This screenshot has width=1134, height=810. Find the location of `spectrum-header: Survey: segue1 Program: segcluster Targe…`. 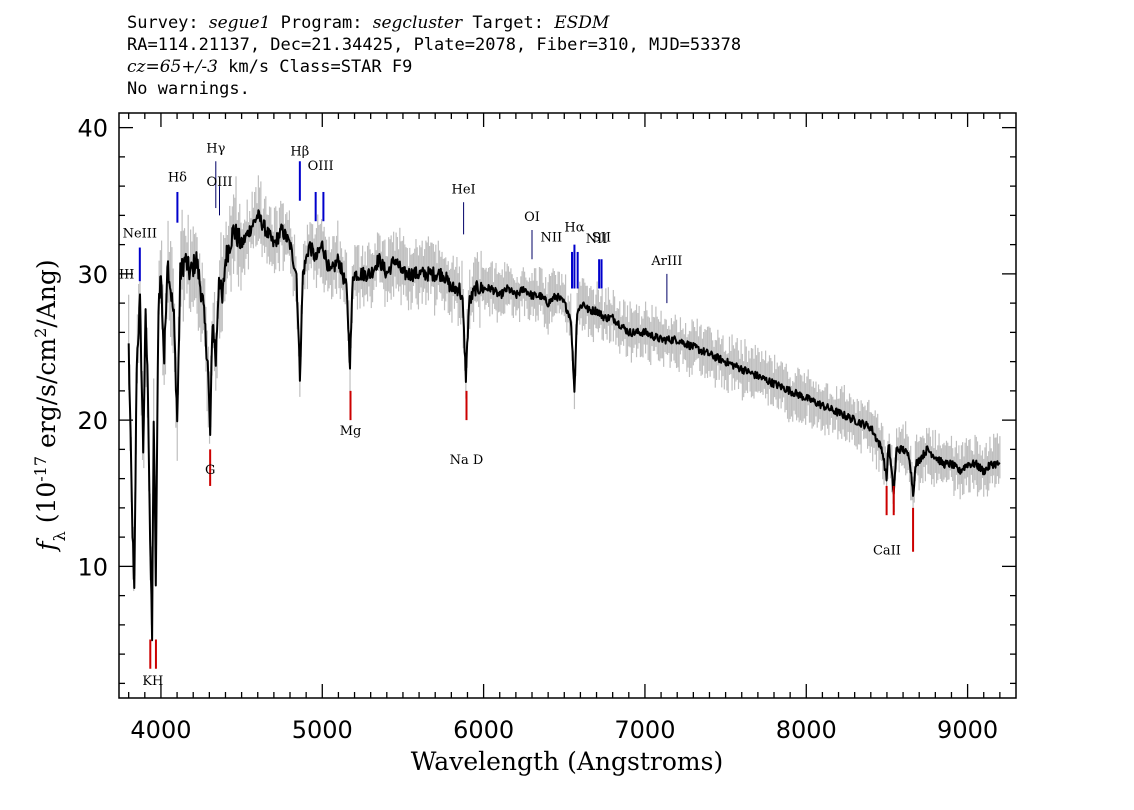

spectrum-header: Survey: segue1 Program: segcluster Targe… is located at coordinates (434, 56).